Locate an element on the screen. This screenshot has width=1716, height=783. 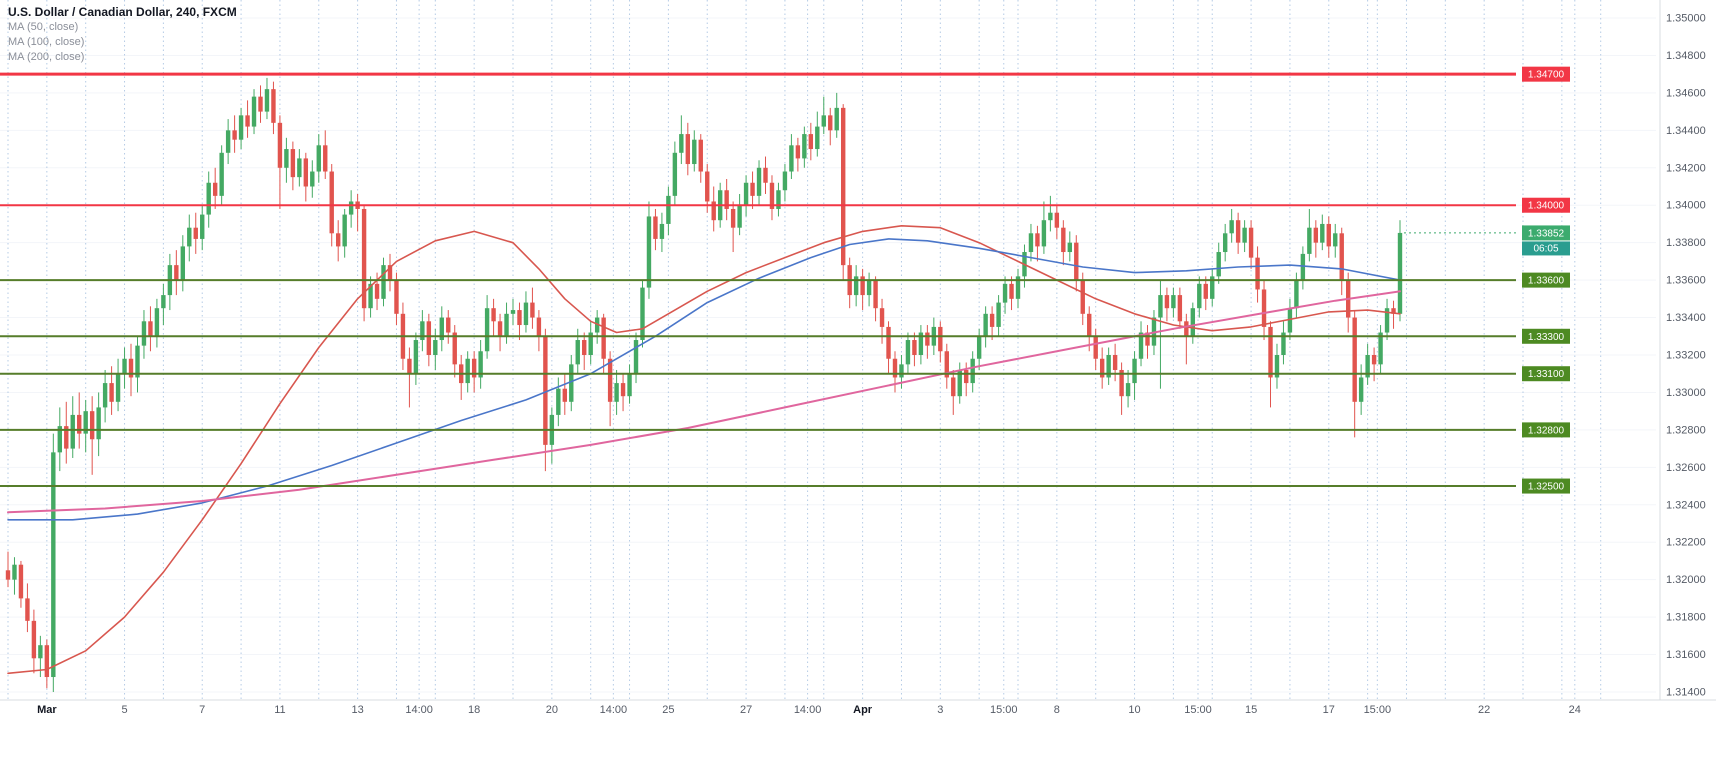
price-level-tag-text: 1.33100 is located at coordinates (1546, 374).